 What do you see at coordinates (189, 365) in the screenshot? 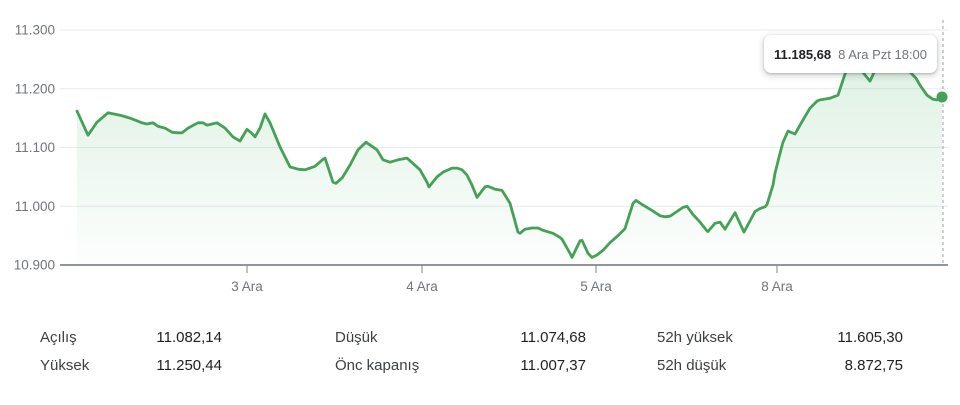
I see `stat-yuksek-value: 11.250,44` at bounding box center [189, 365].